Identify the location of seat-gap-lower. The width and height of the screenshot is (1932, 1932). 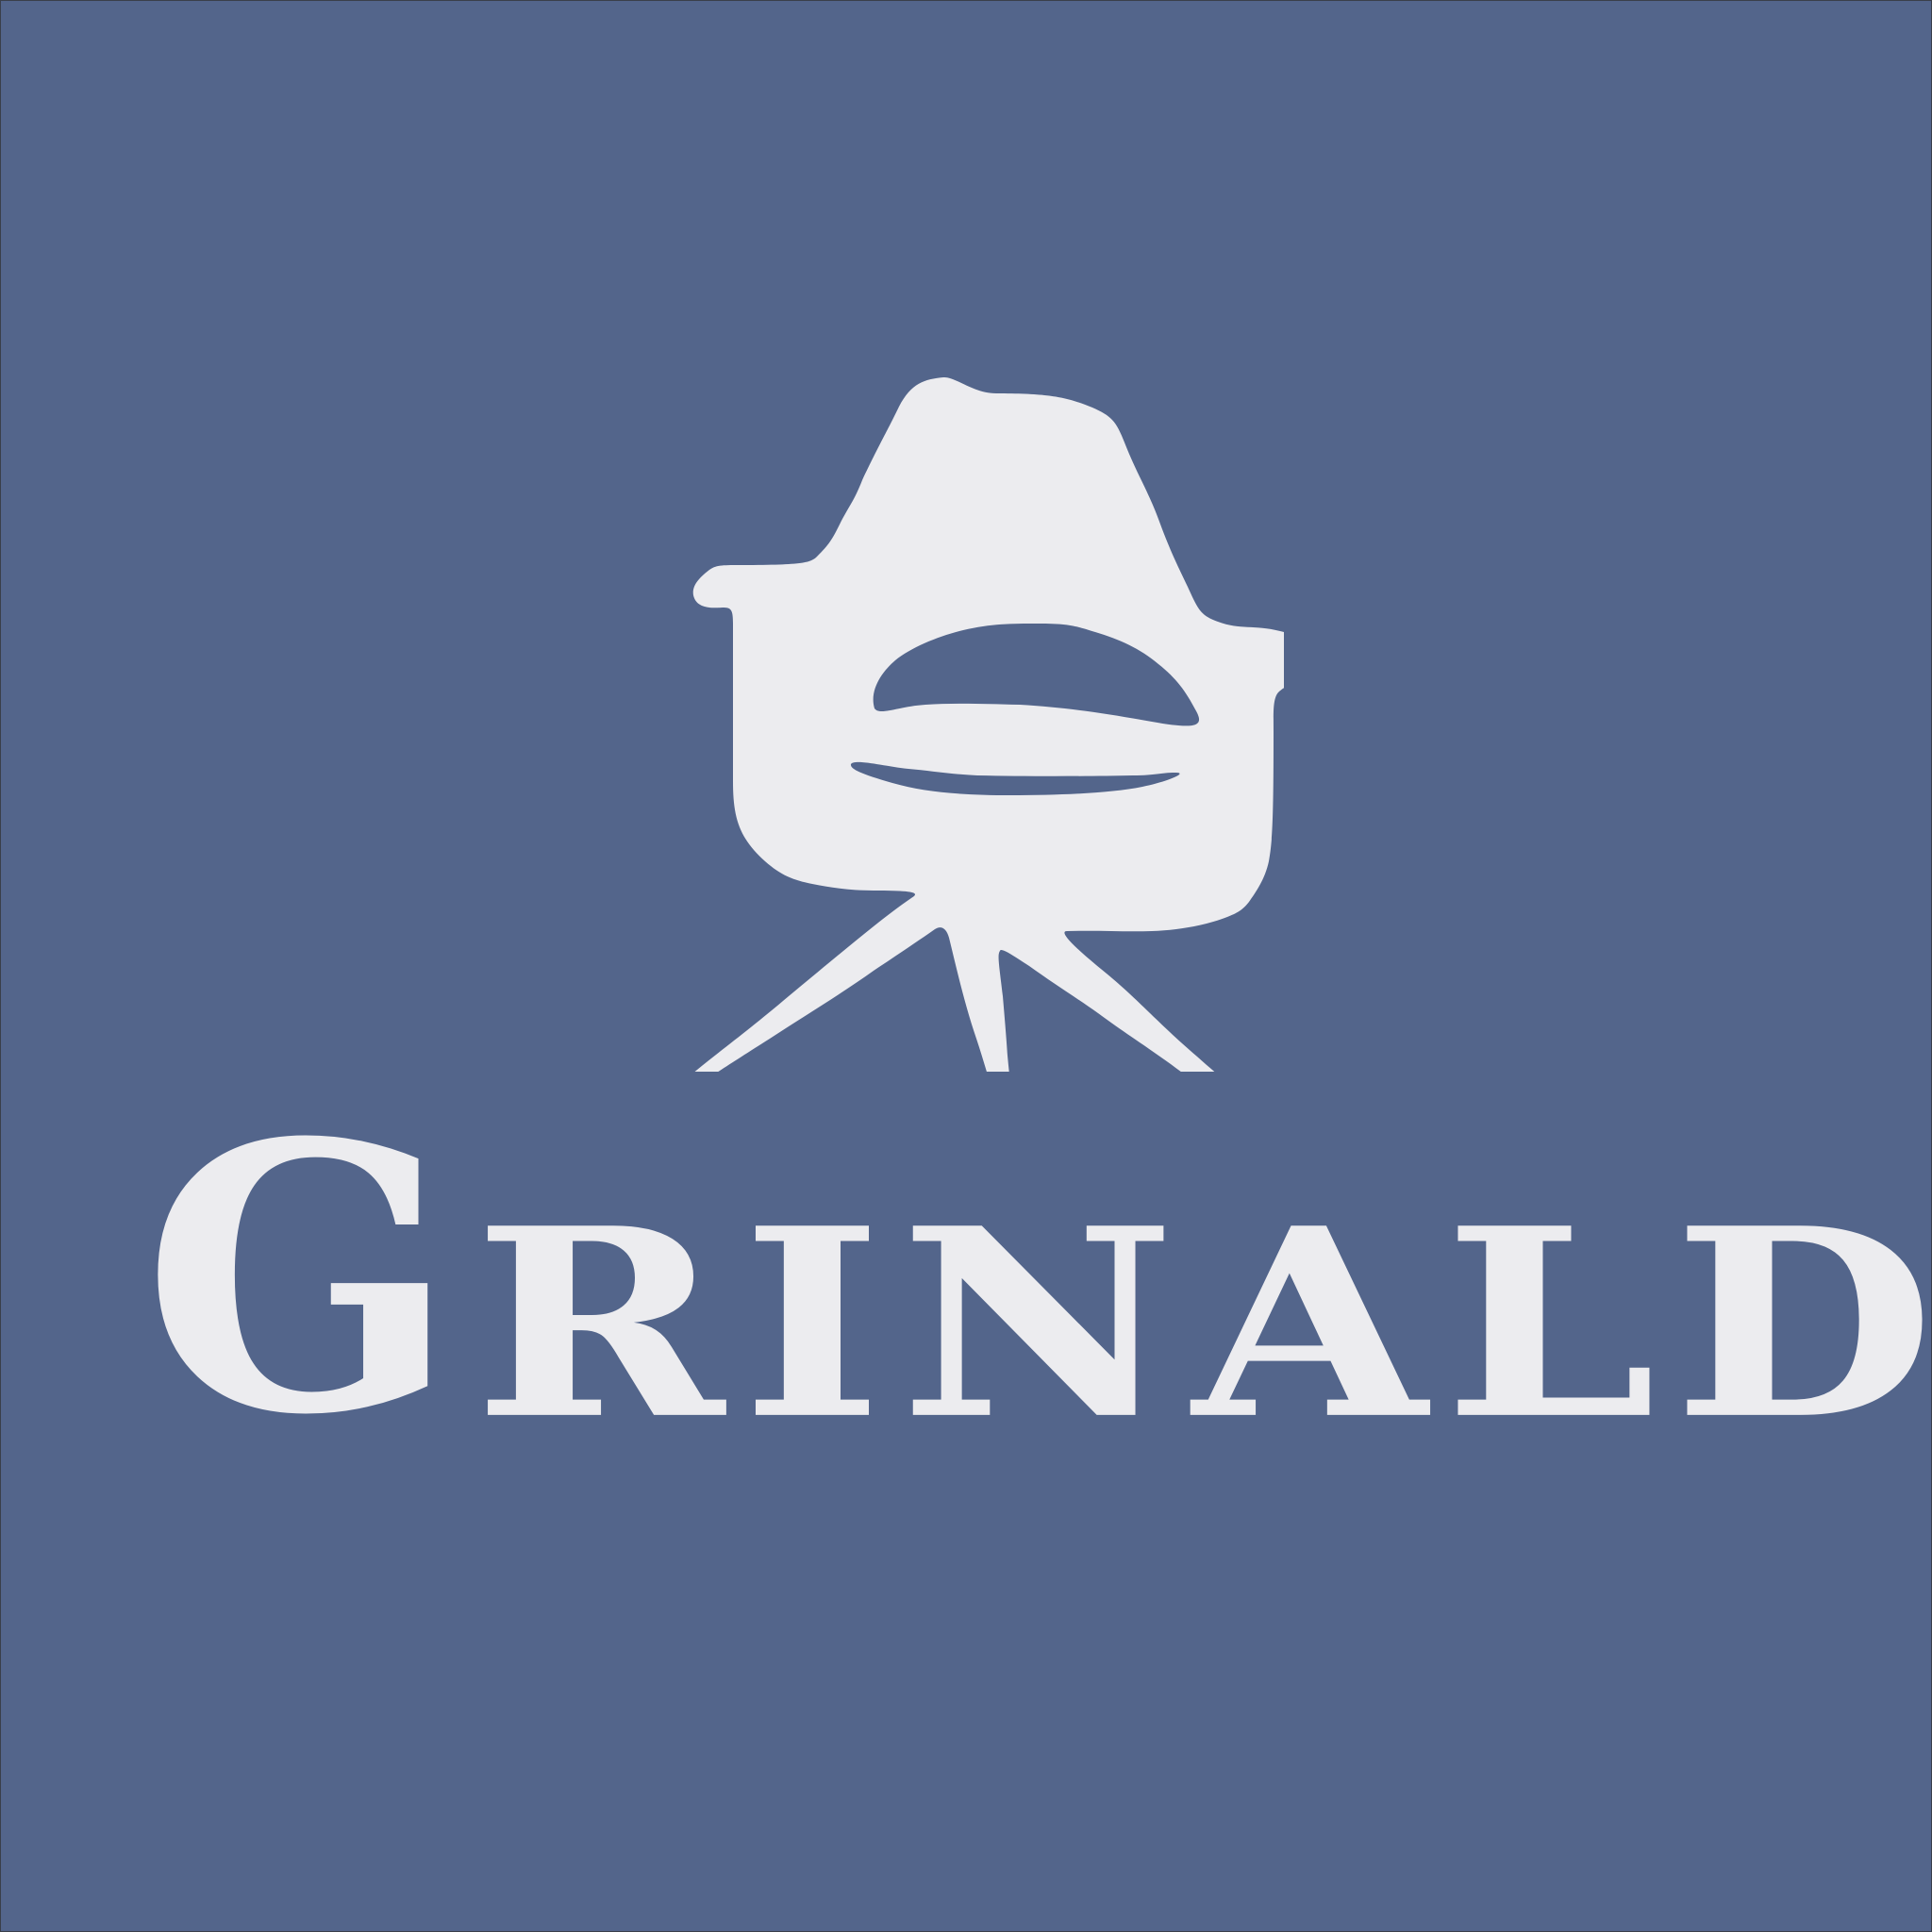
(1015, 778).